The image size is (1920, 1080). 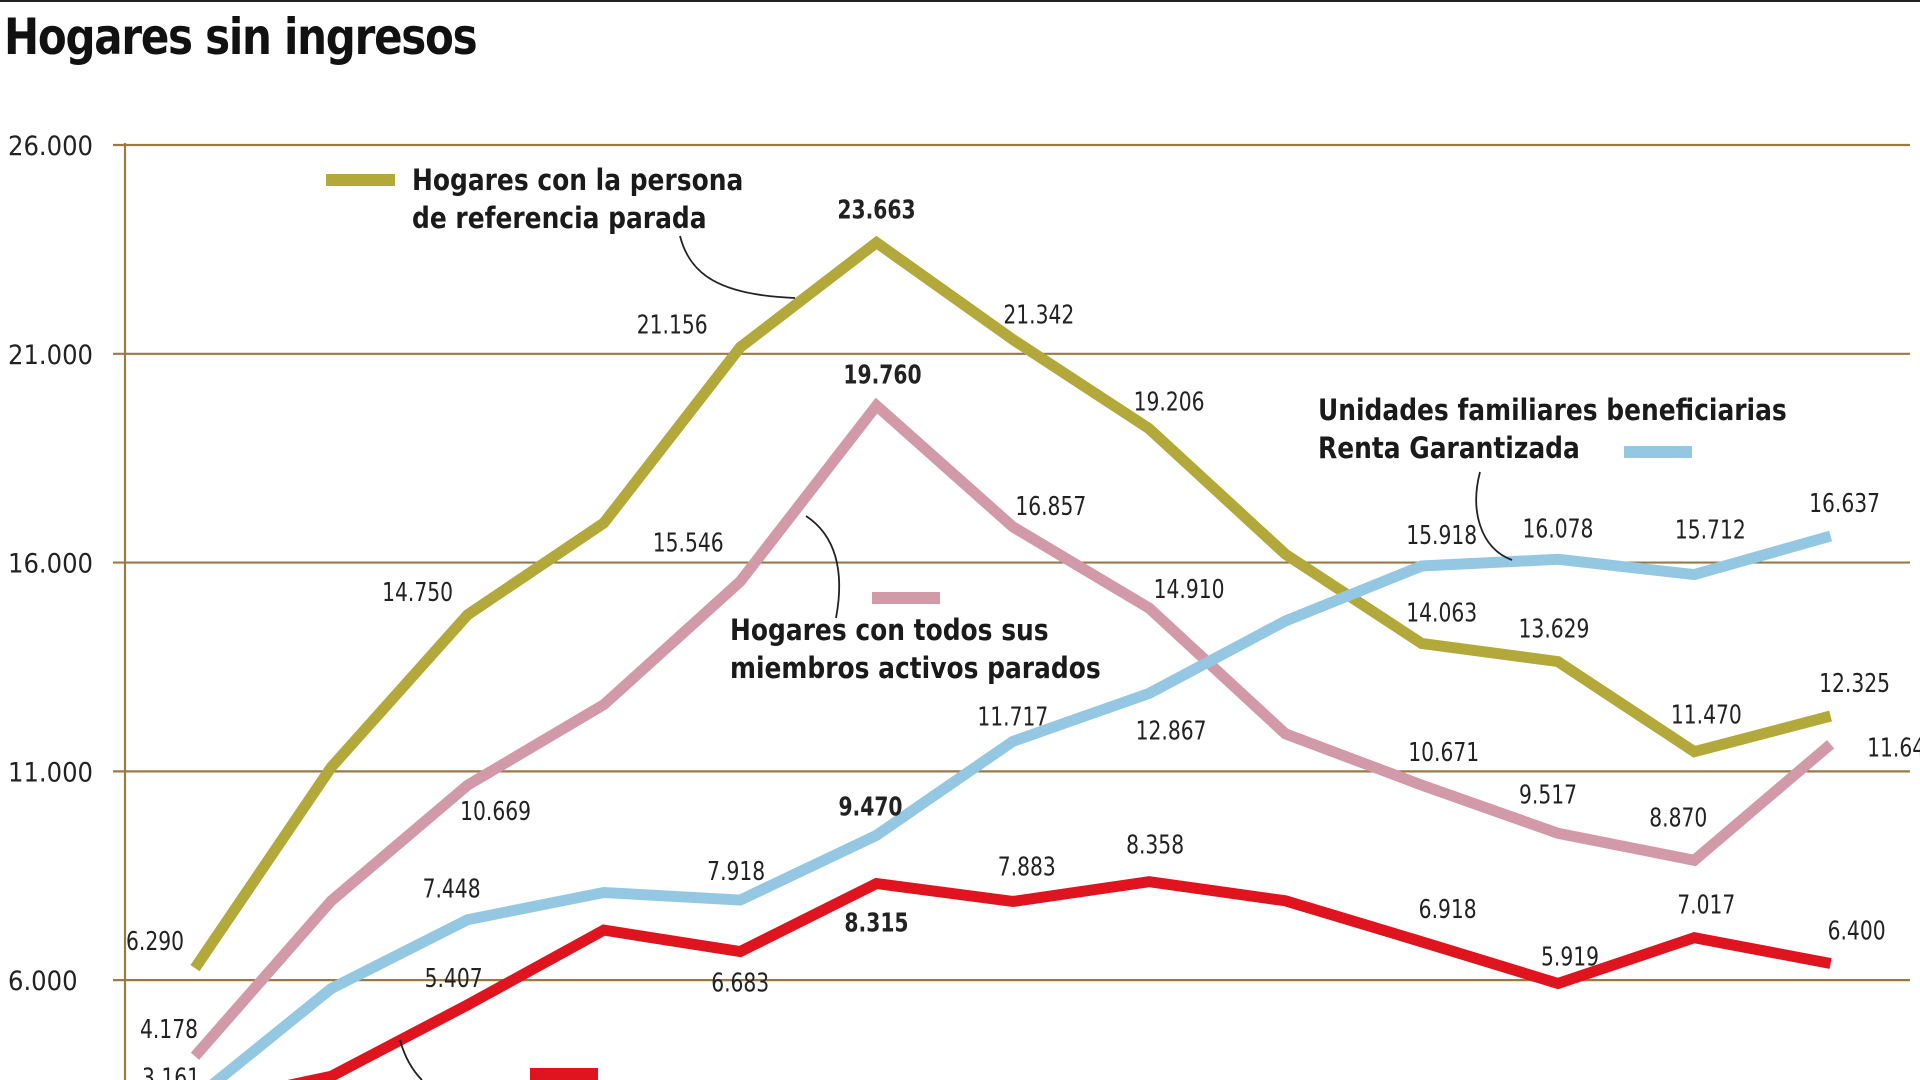 I want to click on data-label-rojo: 6.400, so click(x=1857, y=931).